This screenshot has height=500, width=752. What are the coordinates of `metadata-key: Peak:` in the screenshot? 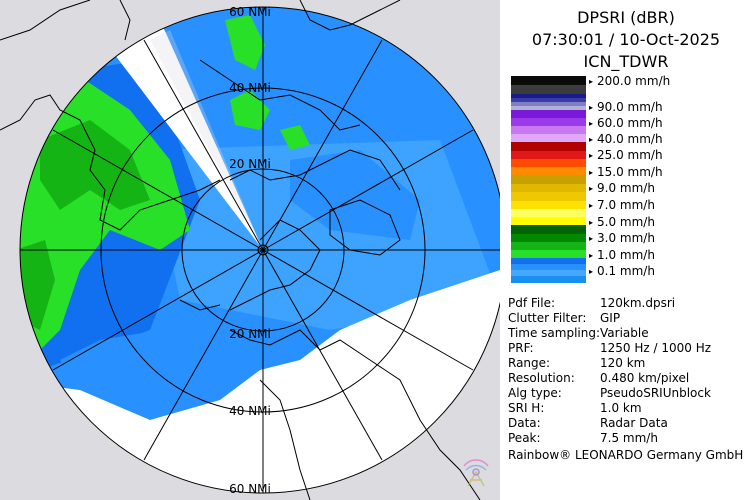 It's located at (524, 438).